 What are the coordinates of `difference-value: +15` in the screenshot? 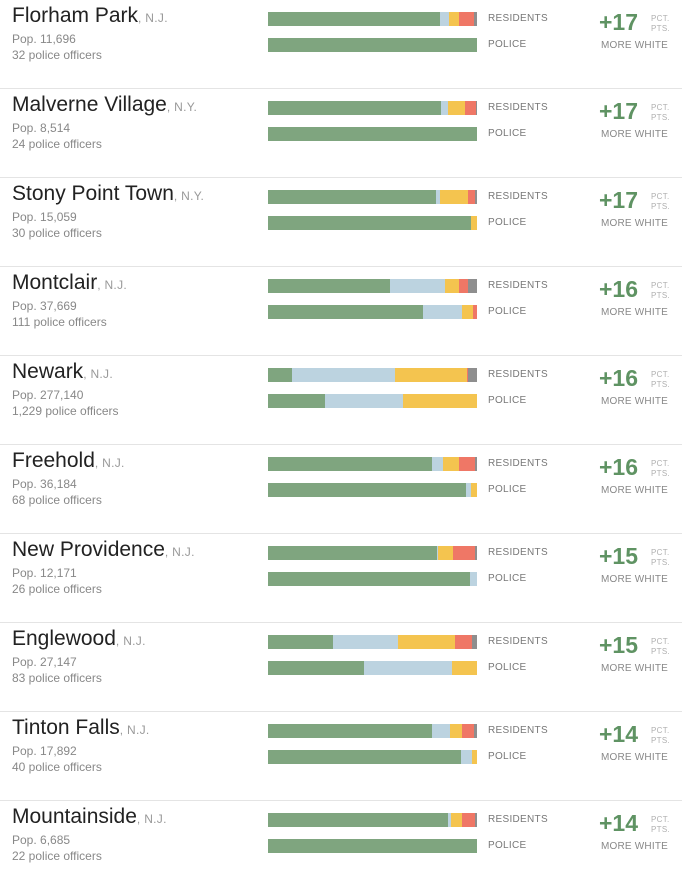 It's located at (619, 556).